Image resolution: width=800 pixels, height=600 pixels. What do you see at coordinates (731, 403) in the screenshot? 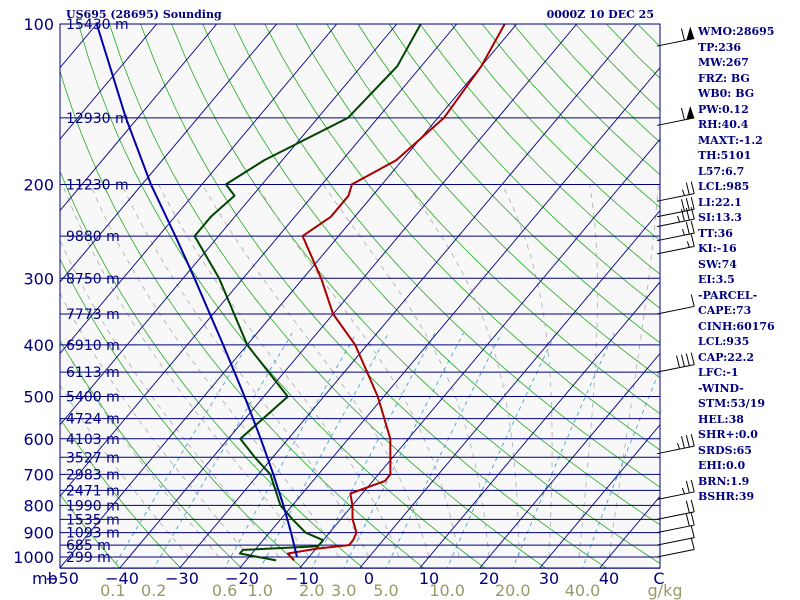
I see `stat-item: STM:53/19` at bounding box center [731, 403].